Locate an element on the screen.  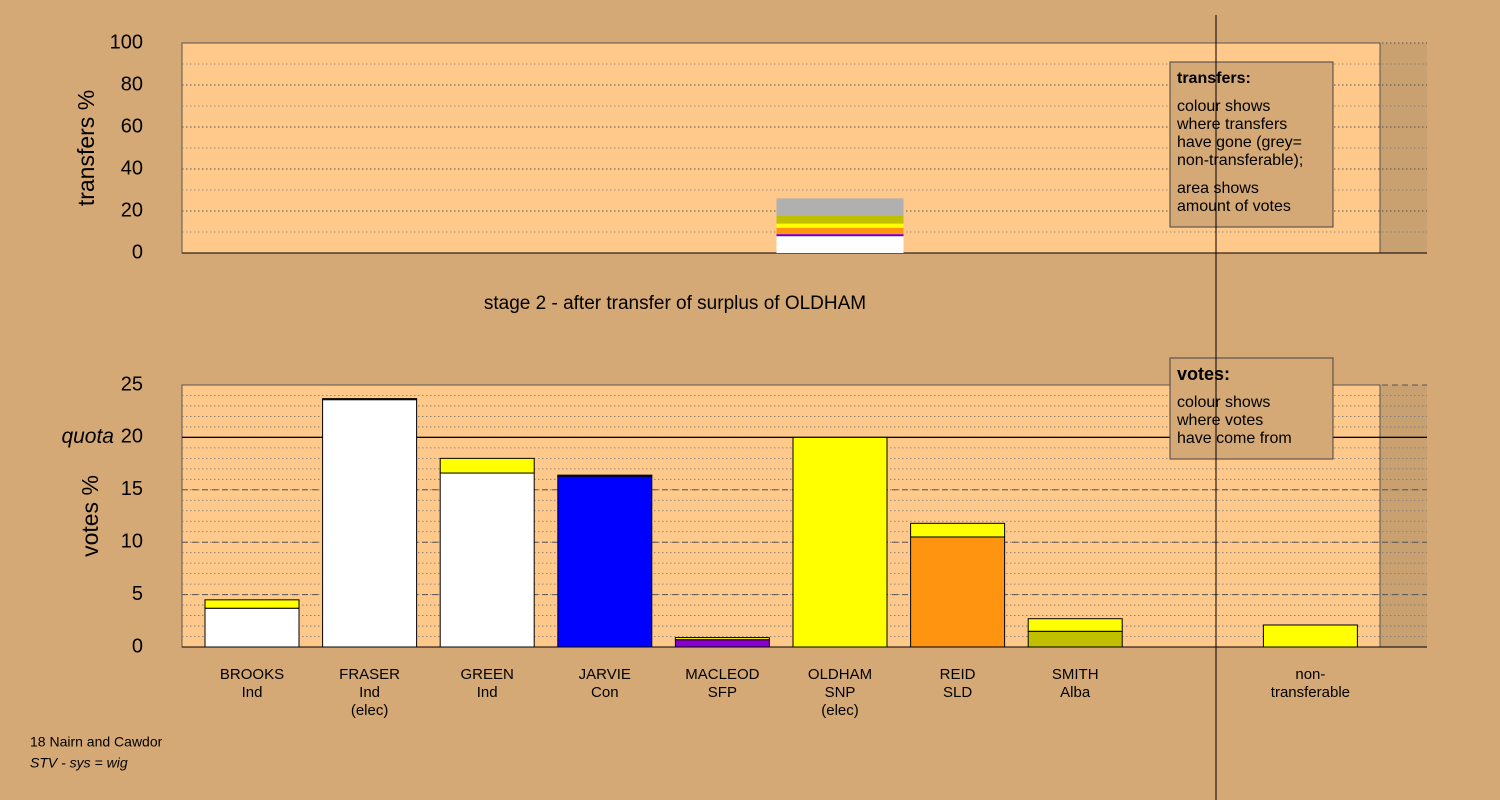
y-tick-label: 10 is located at coordinates (132, 541).